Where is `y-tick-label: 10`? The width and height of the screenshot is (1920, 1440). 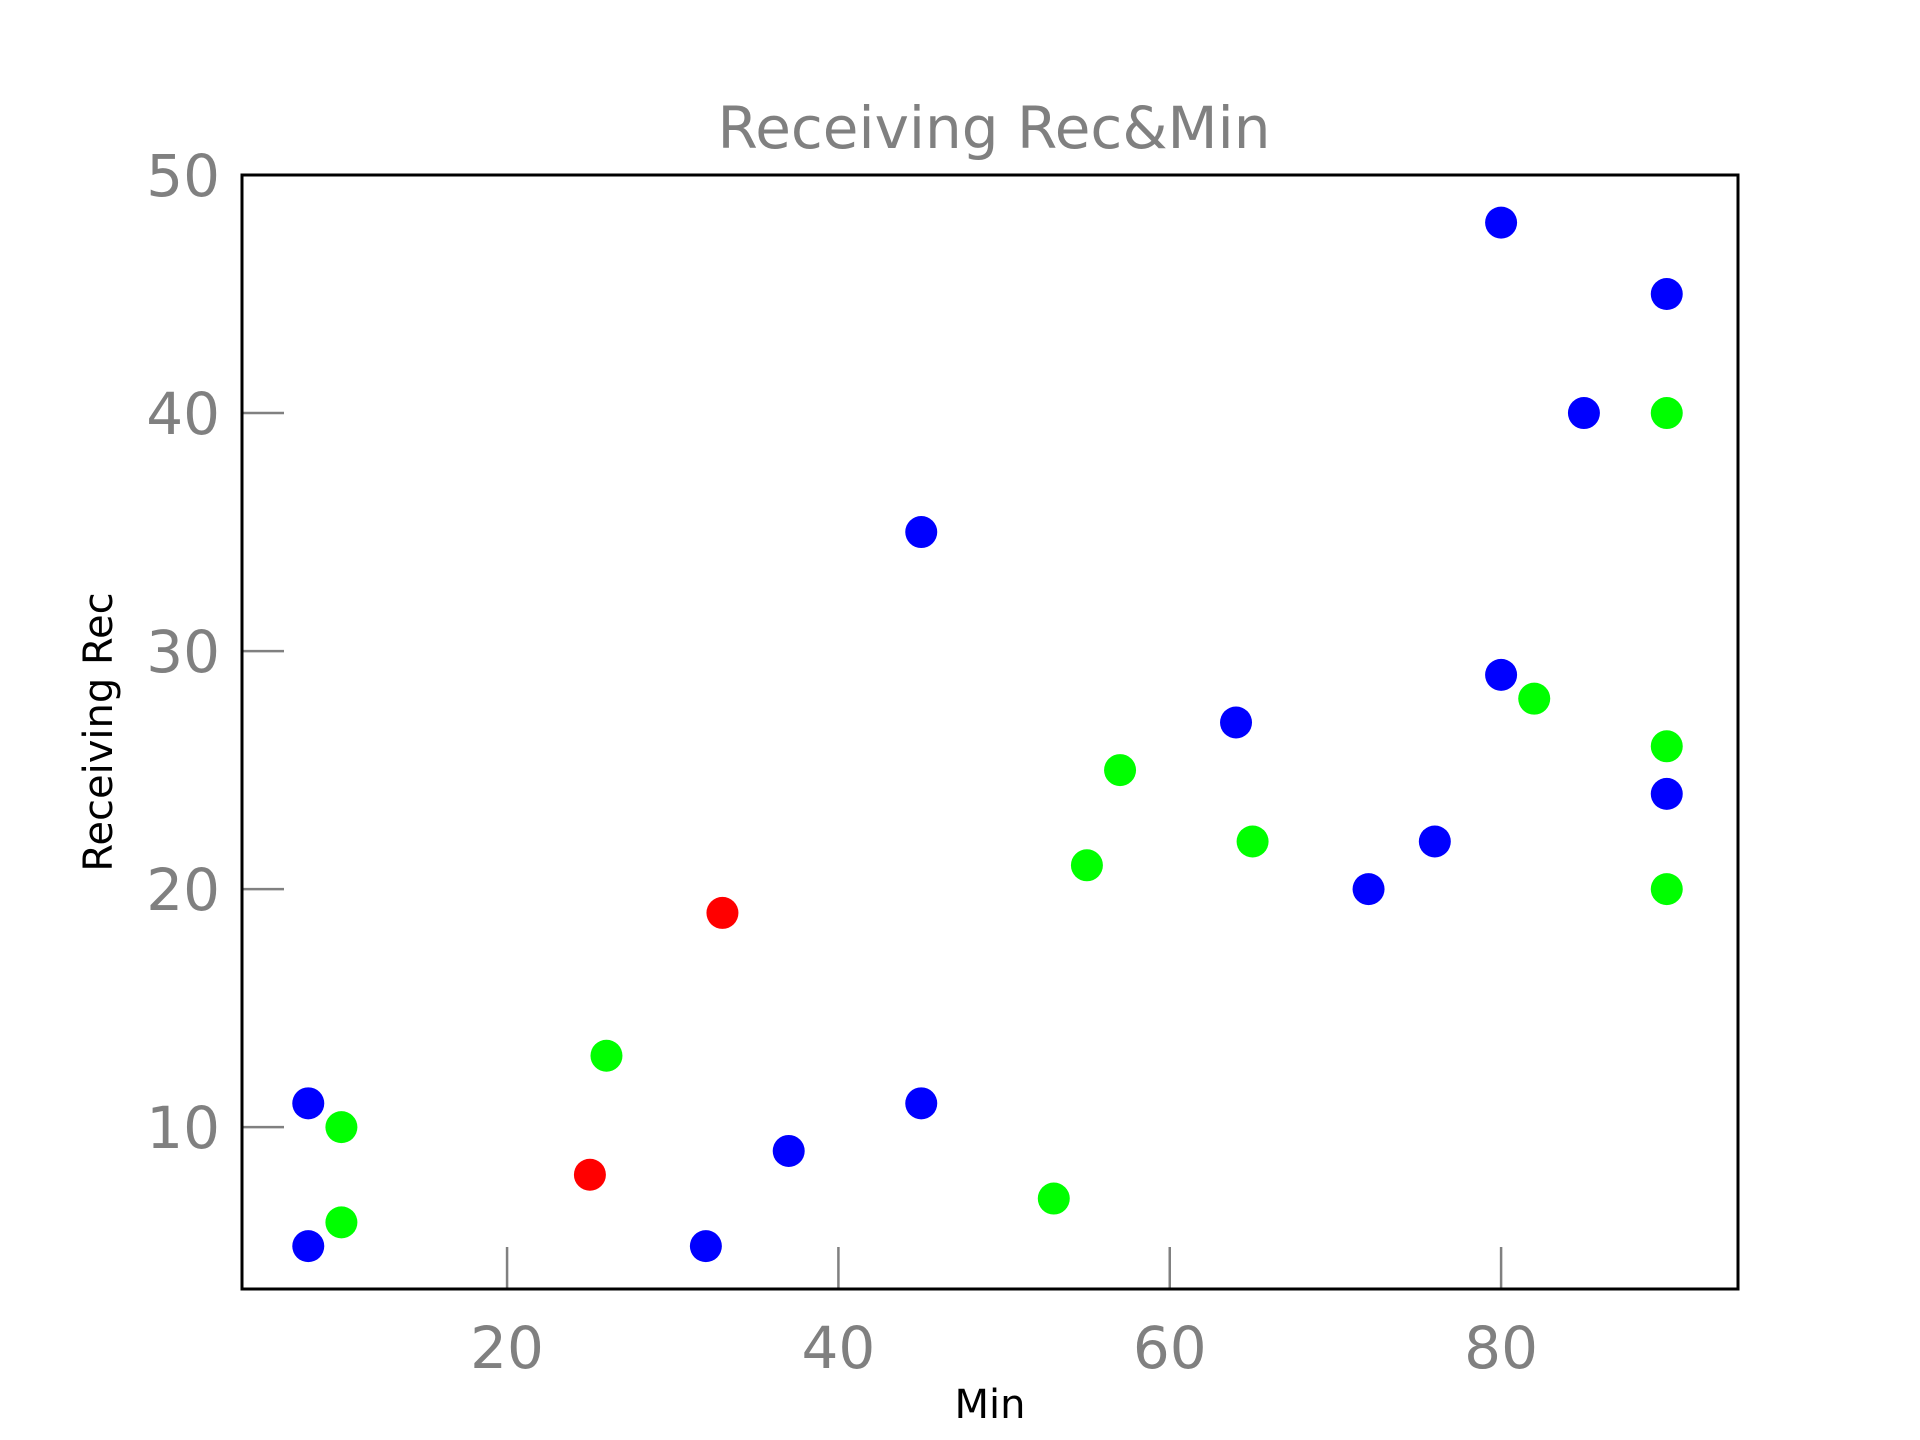 y-tick-label: 10 is located at coordinates (183, 1128).